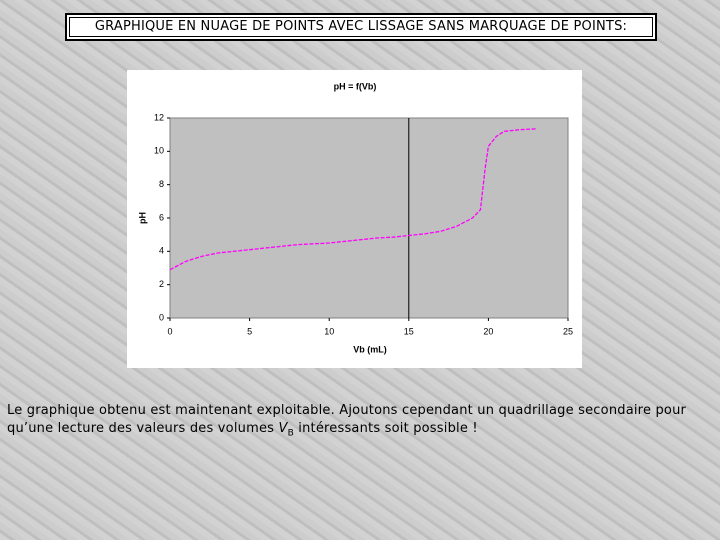 Image resolution: width=720 pixels, height=540 pixels. Describe the element at coordinates (488, 331) in the screenshot. I see `x-tick-label: 20` at that location.